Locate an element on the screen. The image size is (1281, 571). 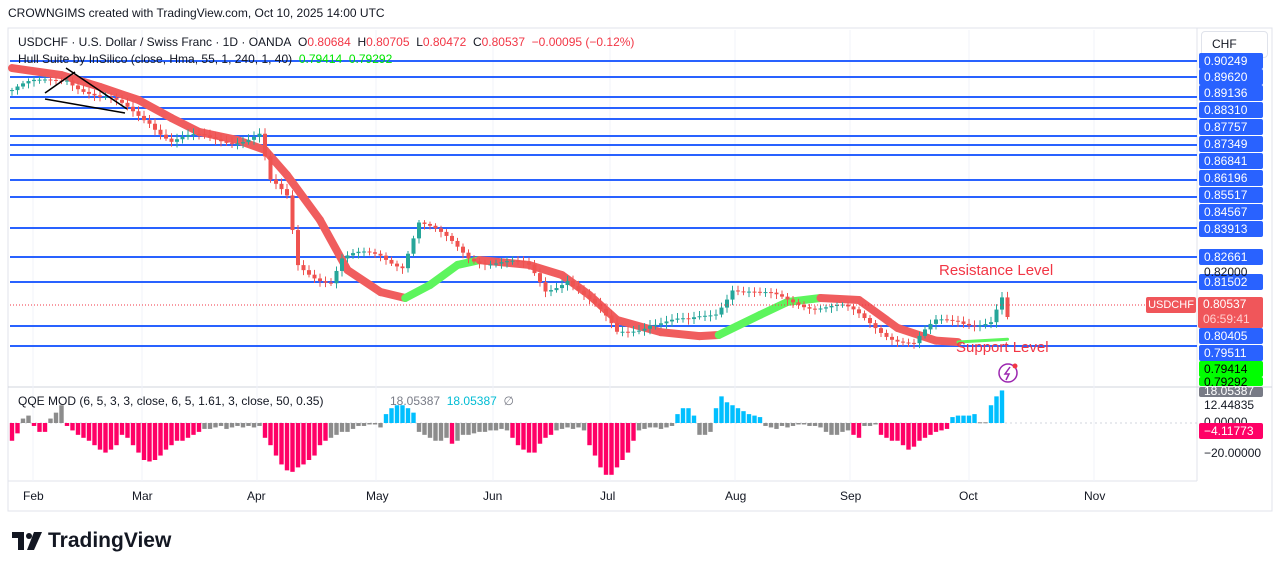
hull-value-2: 0.79292 is located at coordinates (370, 59).